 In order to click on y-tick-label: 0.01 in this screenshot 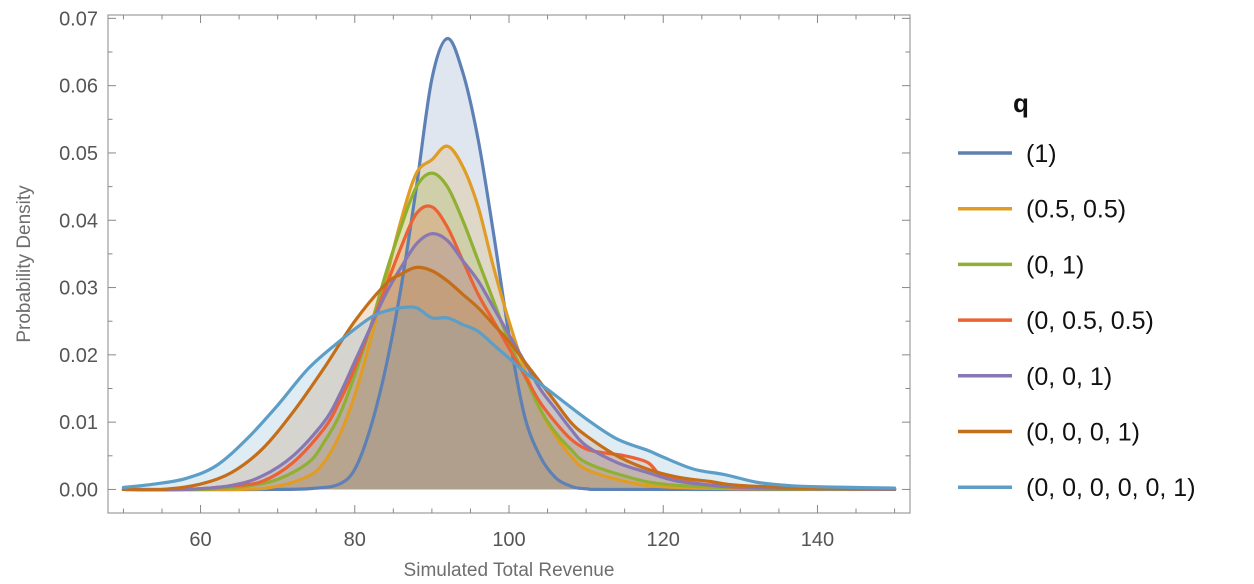, I will do `click(78, 423)`.